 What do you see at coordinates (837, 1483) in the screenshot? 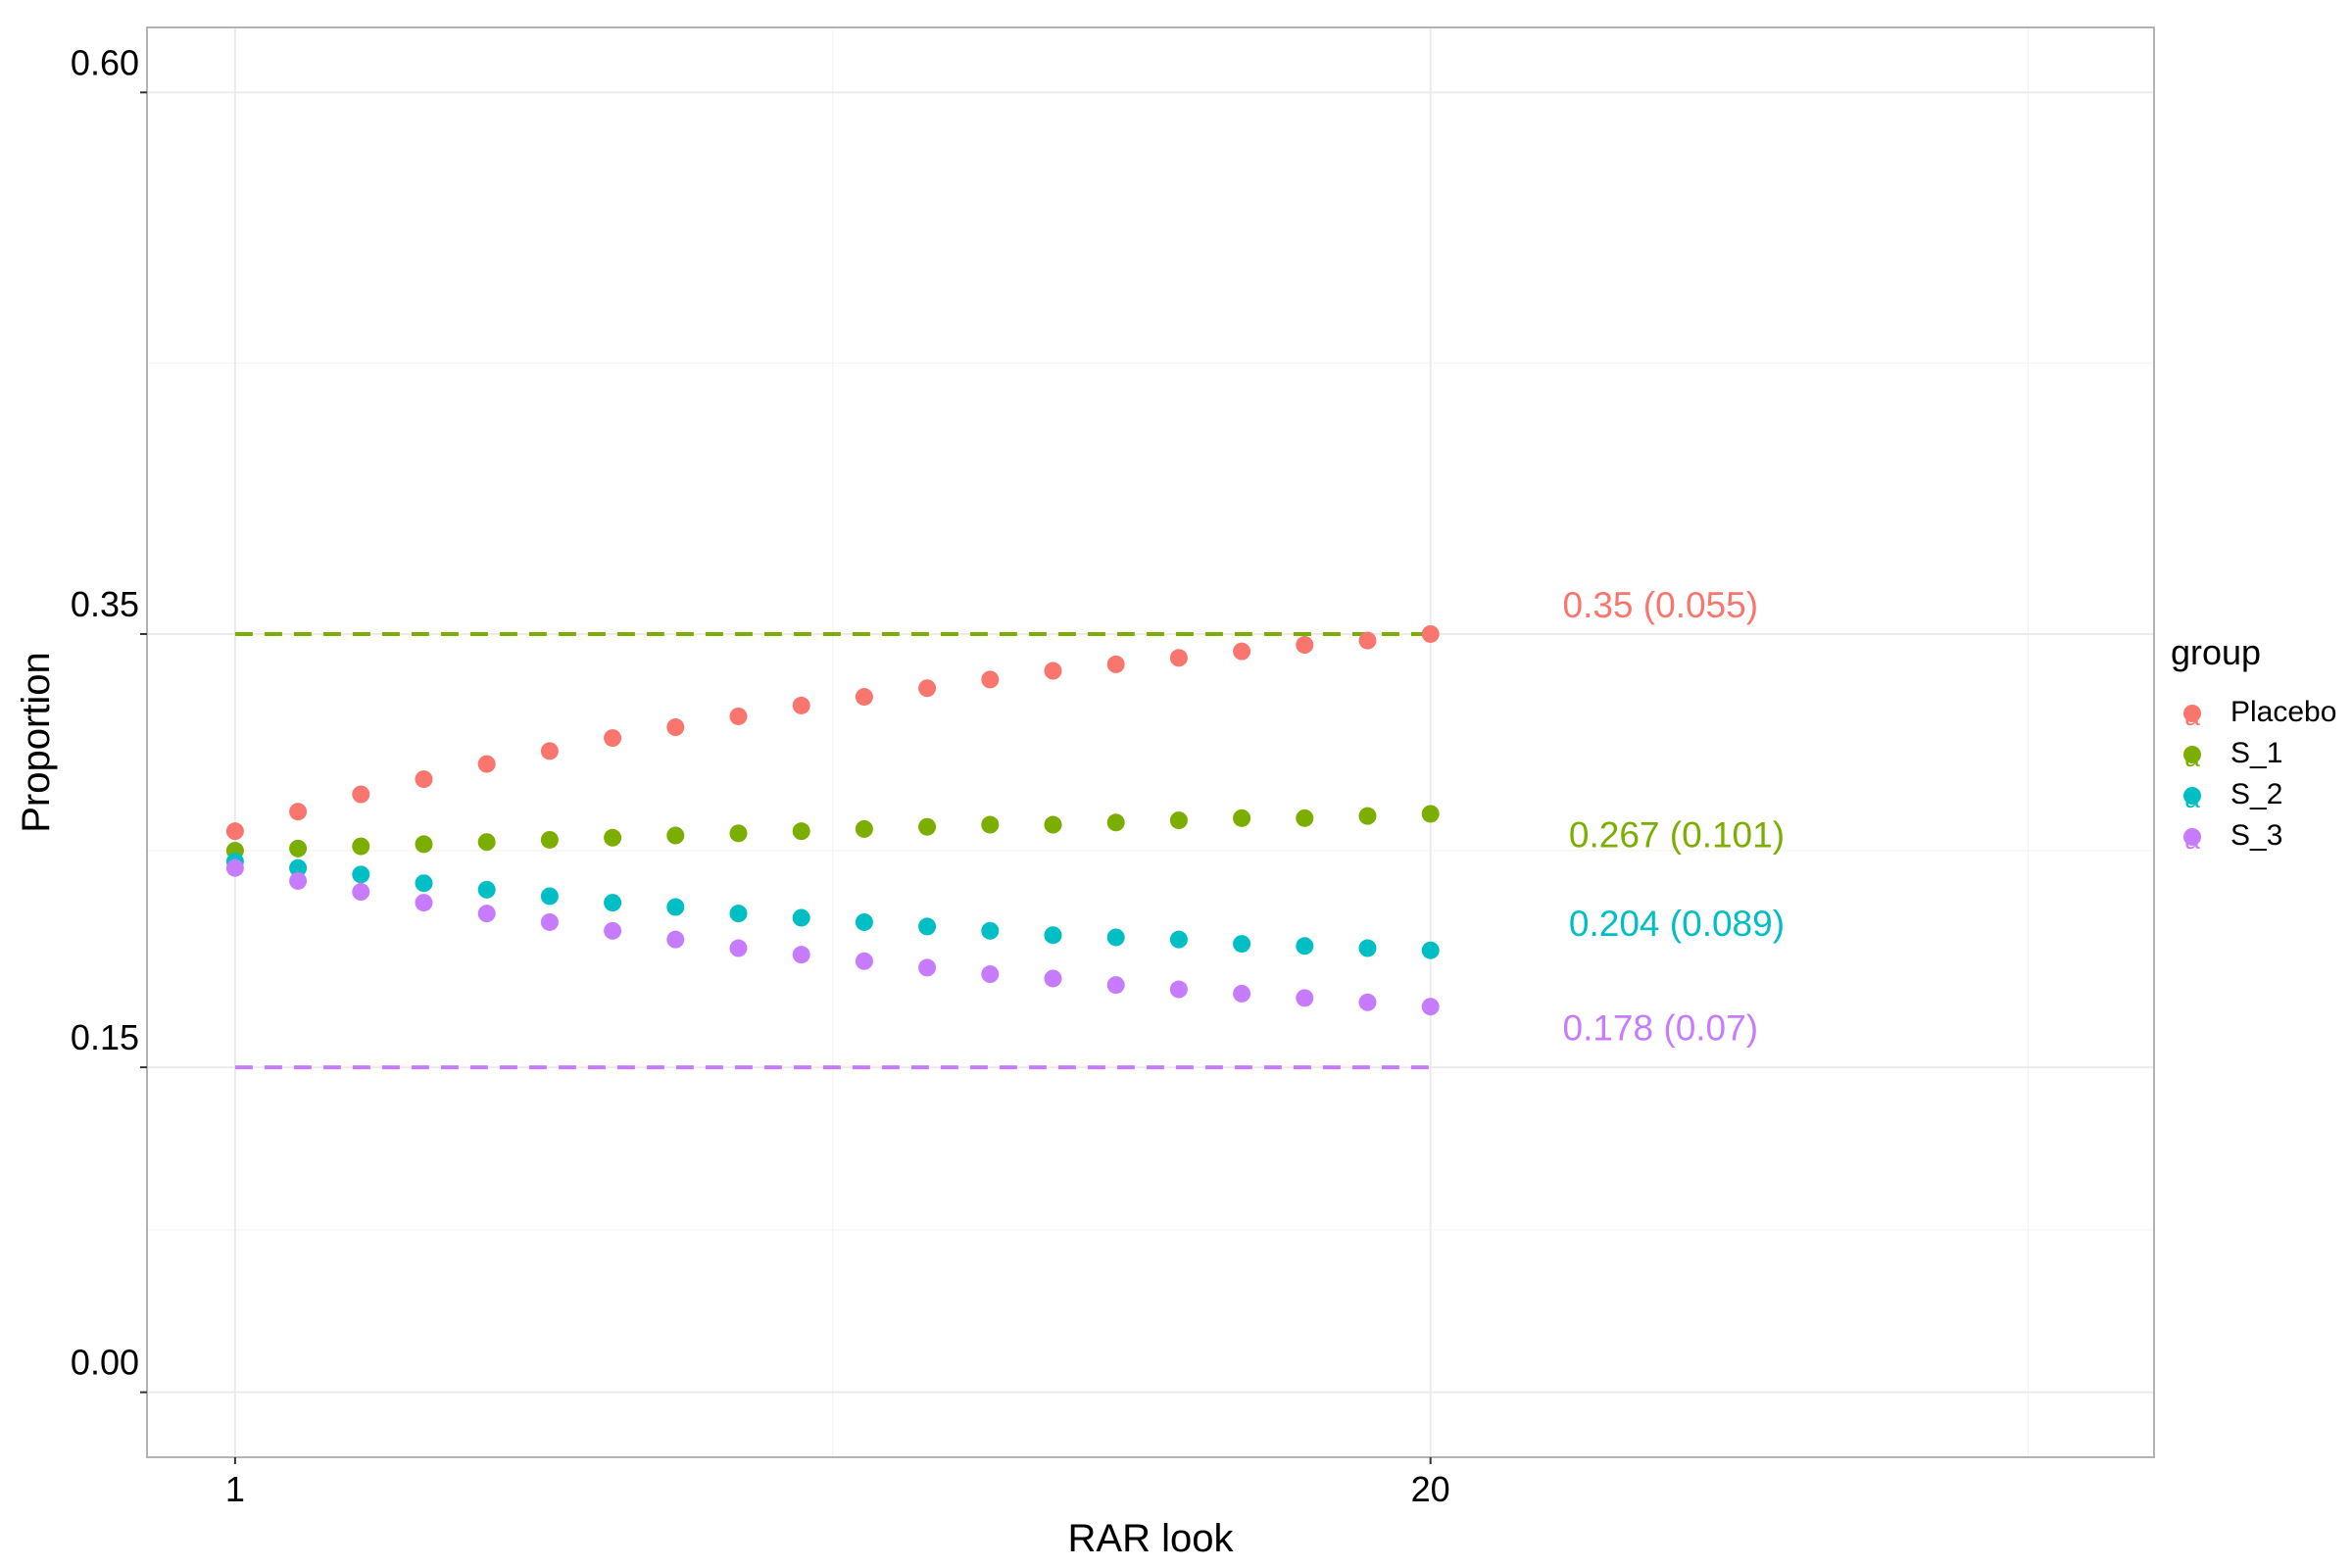
I see `x-axis: 1 20` at bounding box center [837, 1483].